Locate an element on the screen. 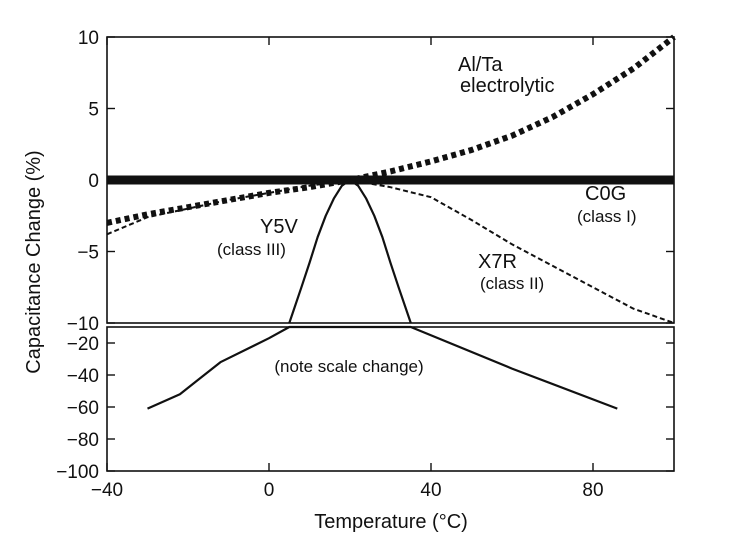 The image size is (737, 543). y5v-class-label: (class III) is located at coordinates (251, 249).